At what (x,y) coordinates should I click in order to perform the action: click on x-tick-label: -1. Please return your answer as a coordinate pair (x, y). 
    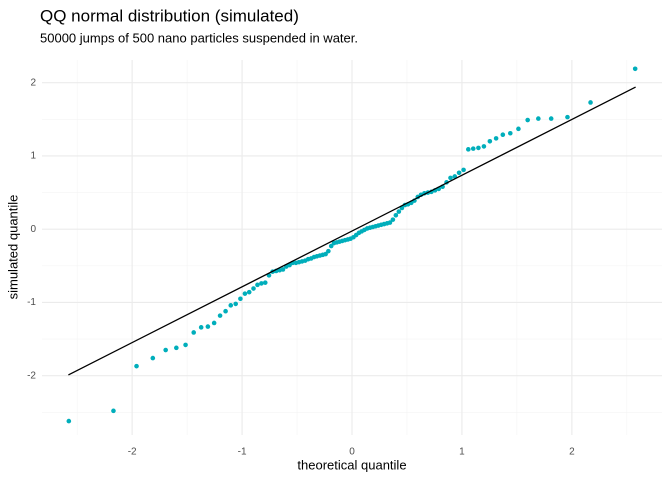
    Looking at the image, I should click on (242, 452).